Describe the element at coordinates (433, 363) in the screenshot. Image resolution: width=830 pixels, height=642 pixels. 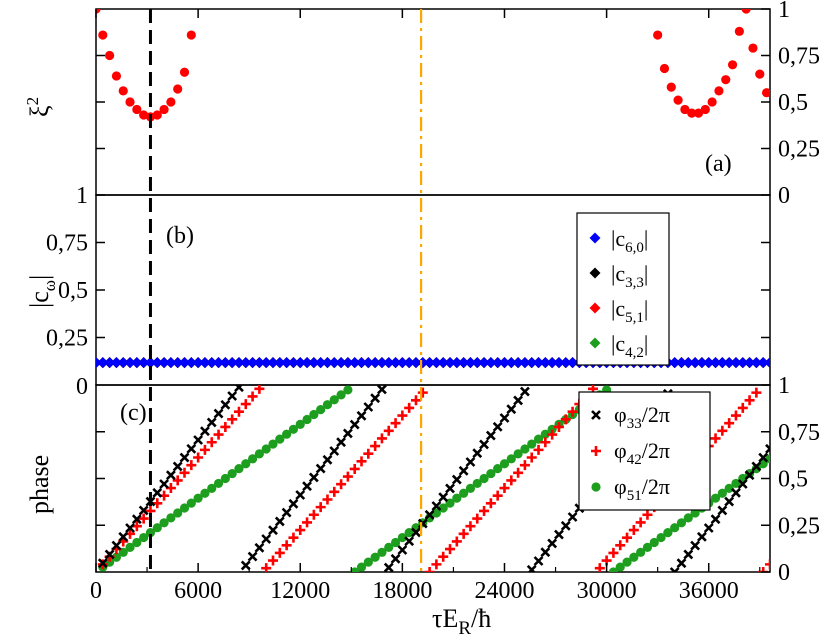
I see `panel-b-data` at that location.